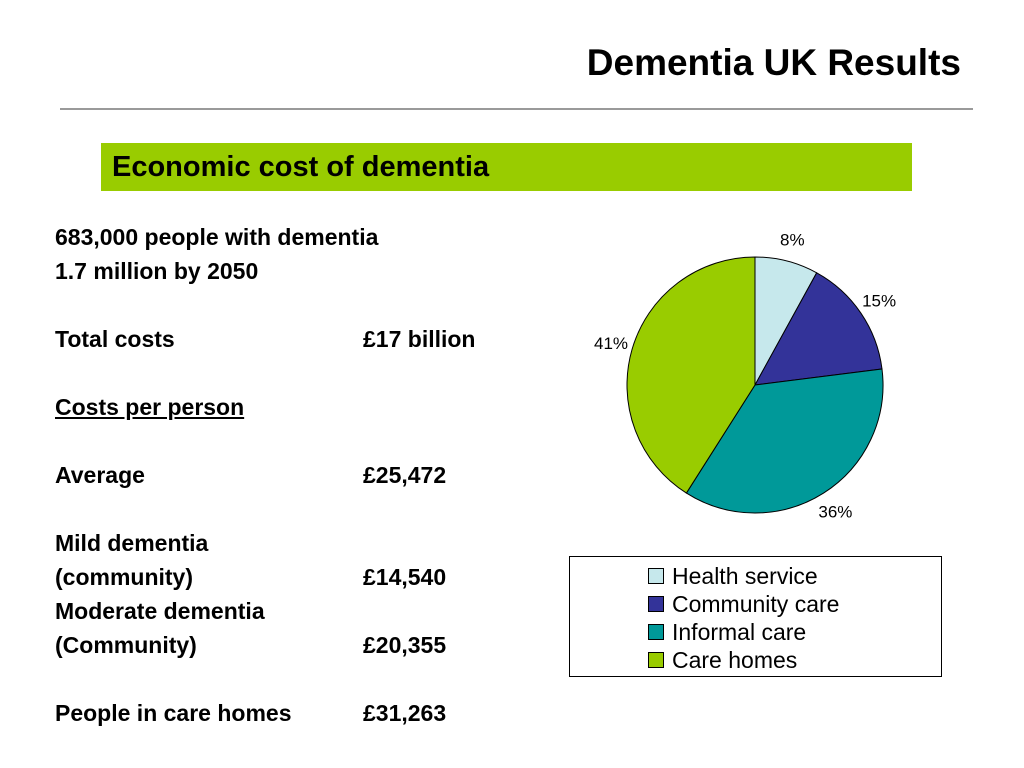 This screenshot has width=1024, height=768. I want to click on total-costs-row: Total costs £17 billion, so click(290, 339).